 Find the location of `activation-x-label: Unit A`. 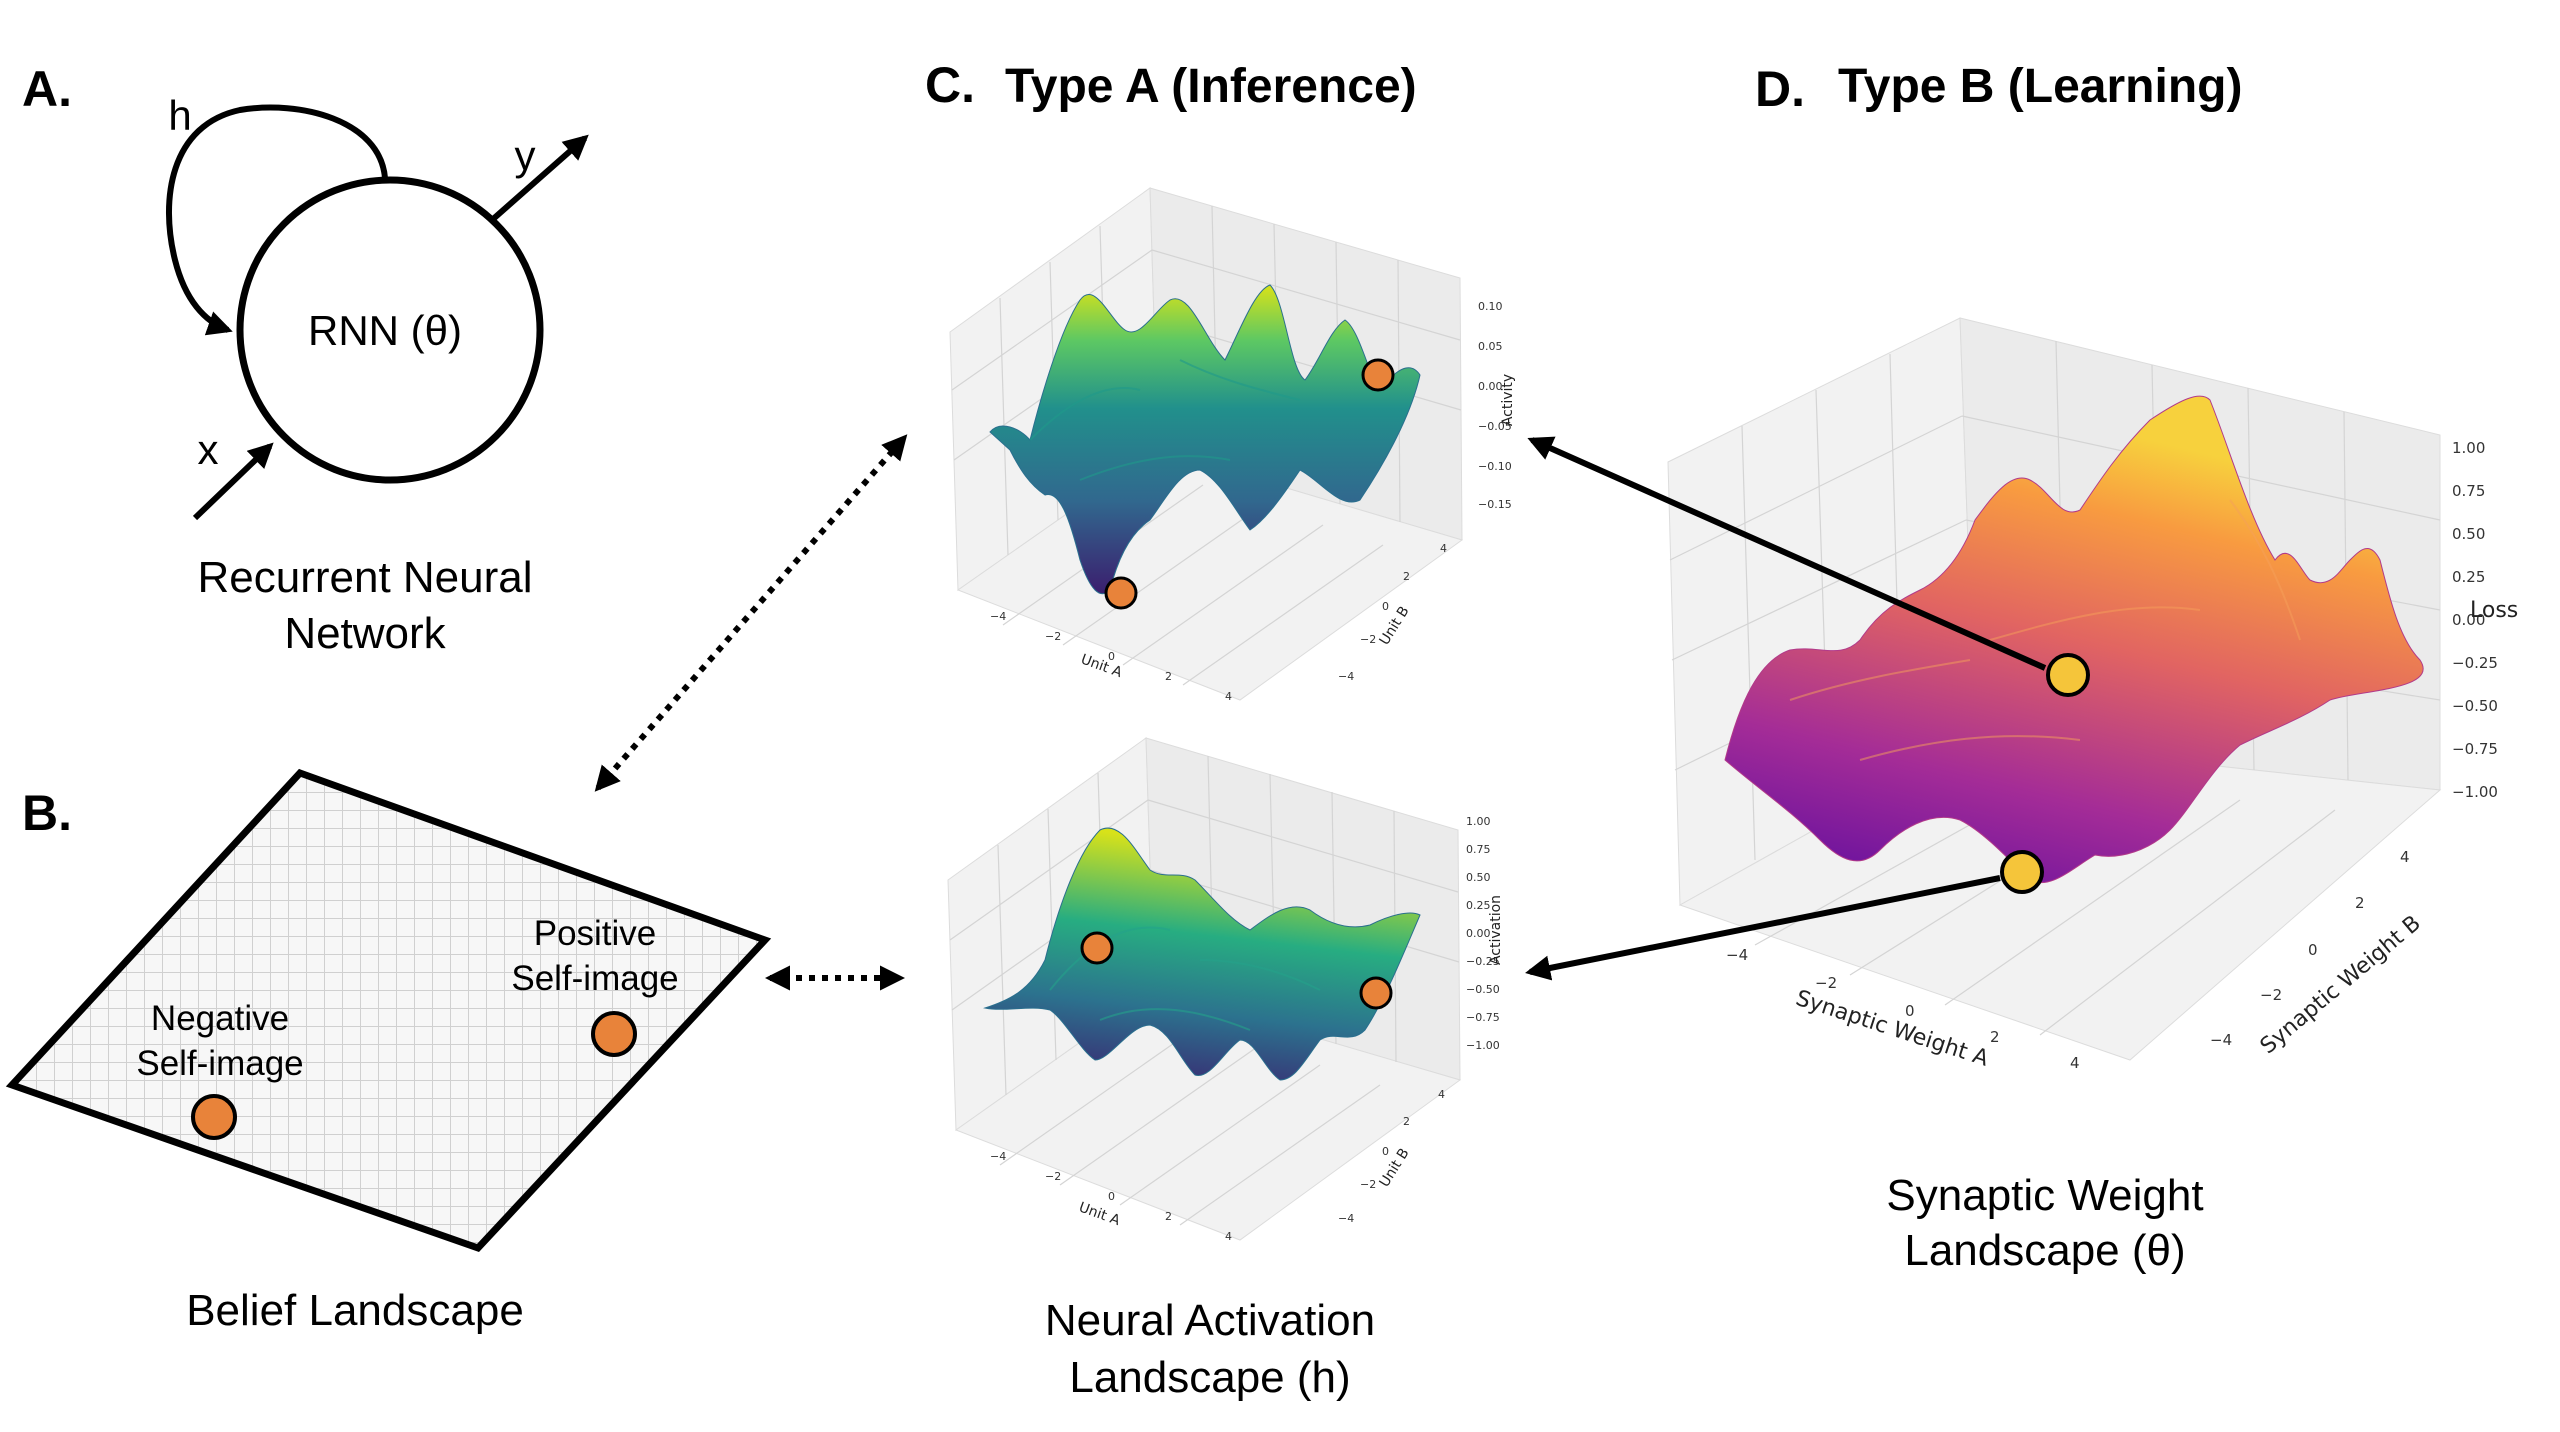

activation-x-label: Unit A is located at coordinates (1100, 1214).